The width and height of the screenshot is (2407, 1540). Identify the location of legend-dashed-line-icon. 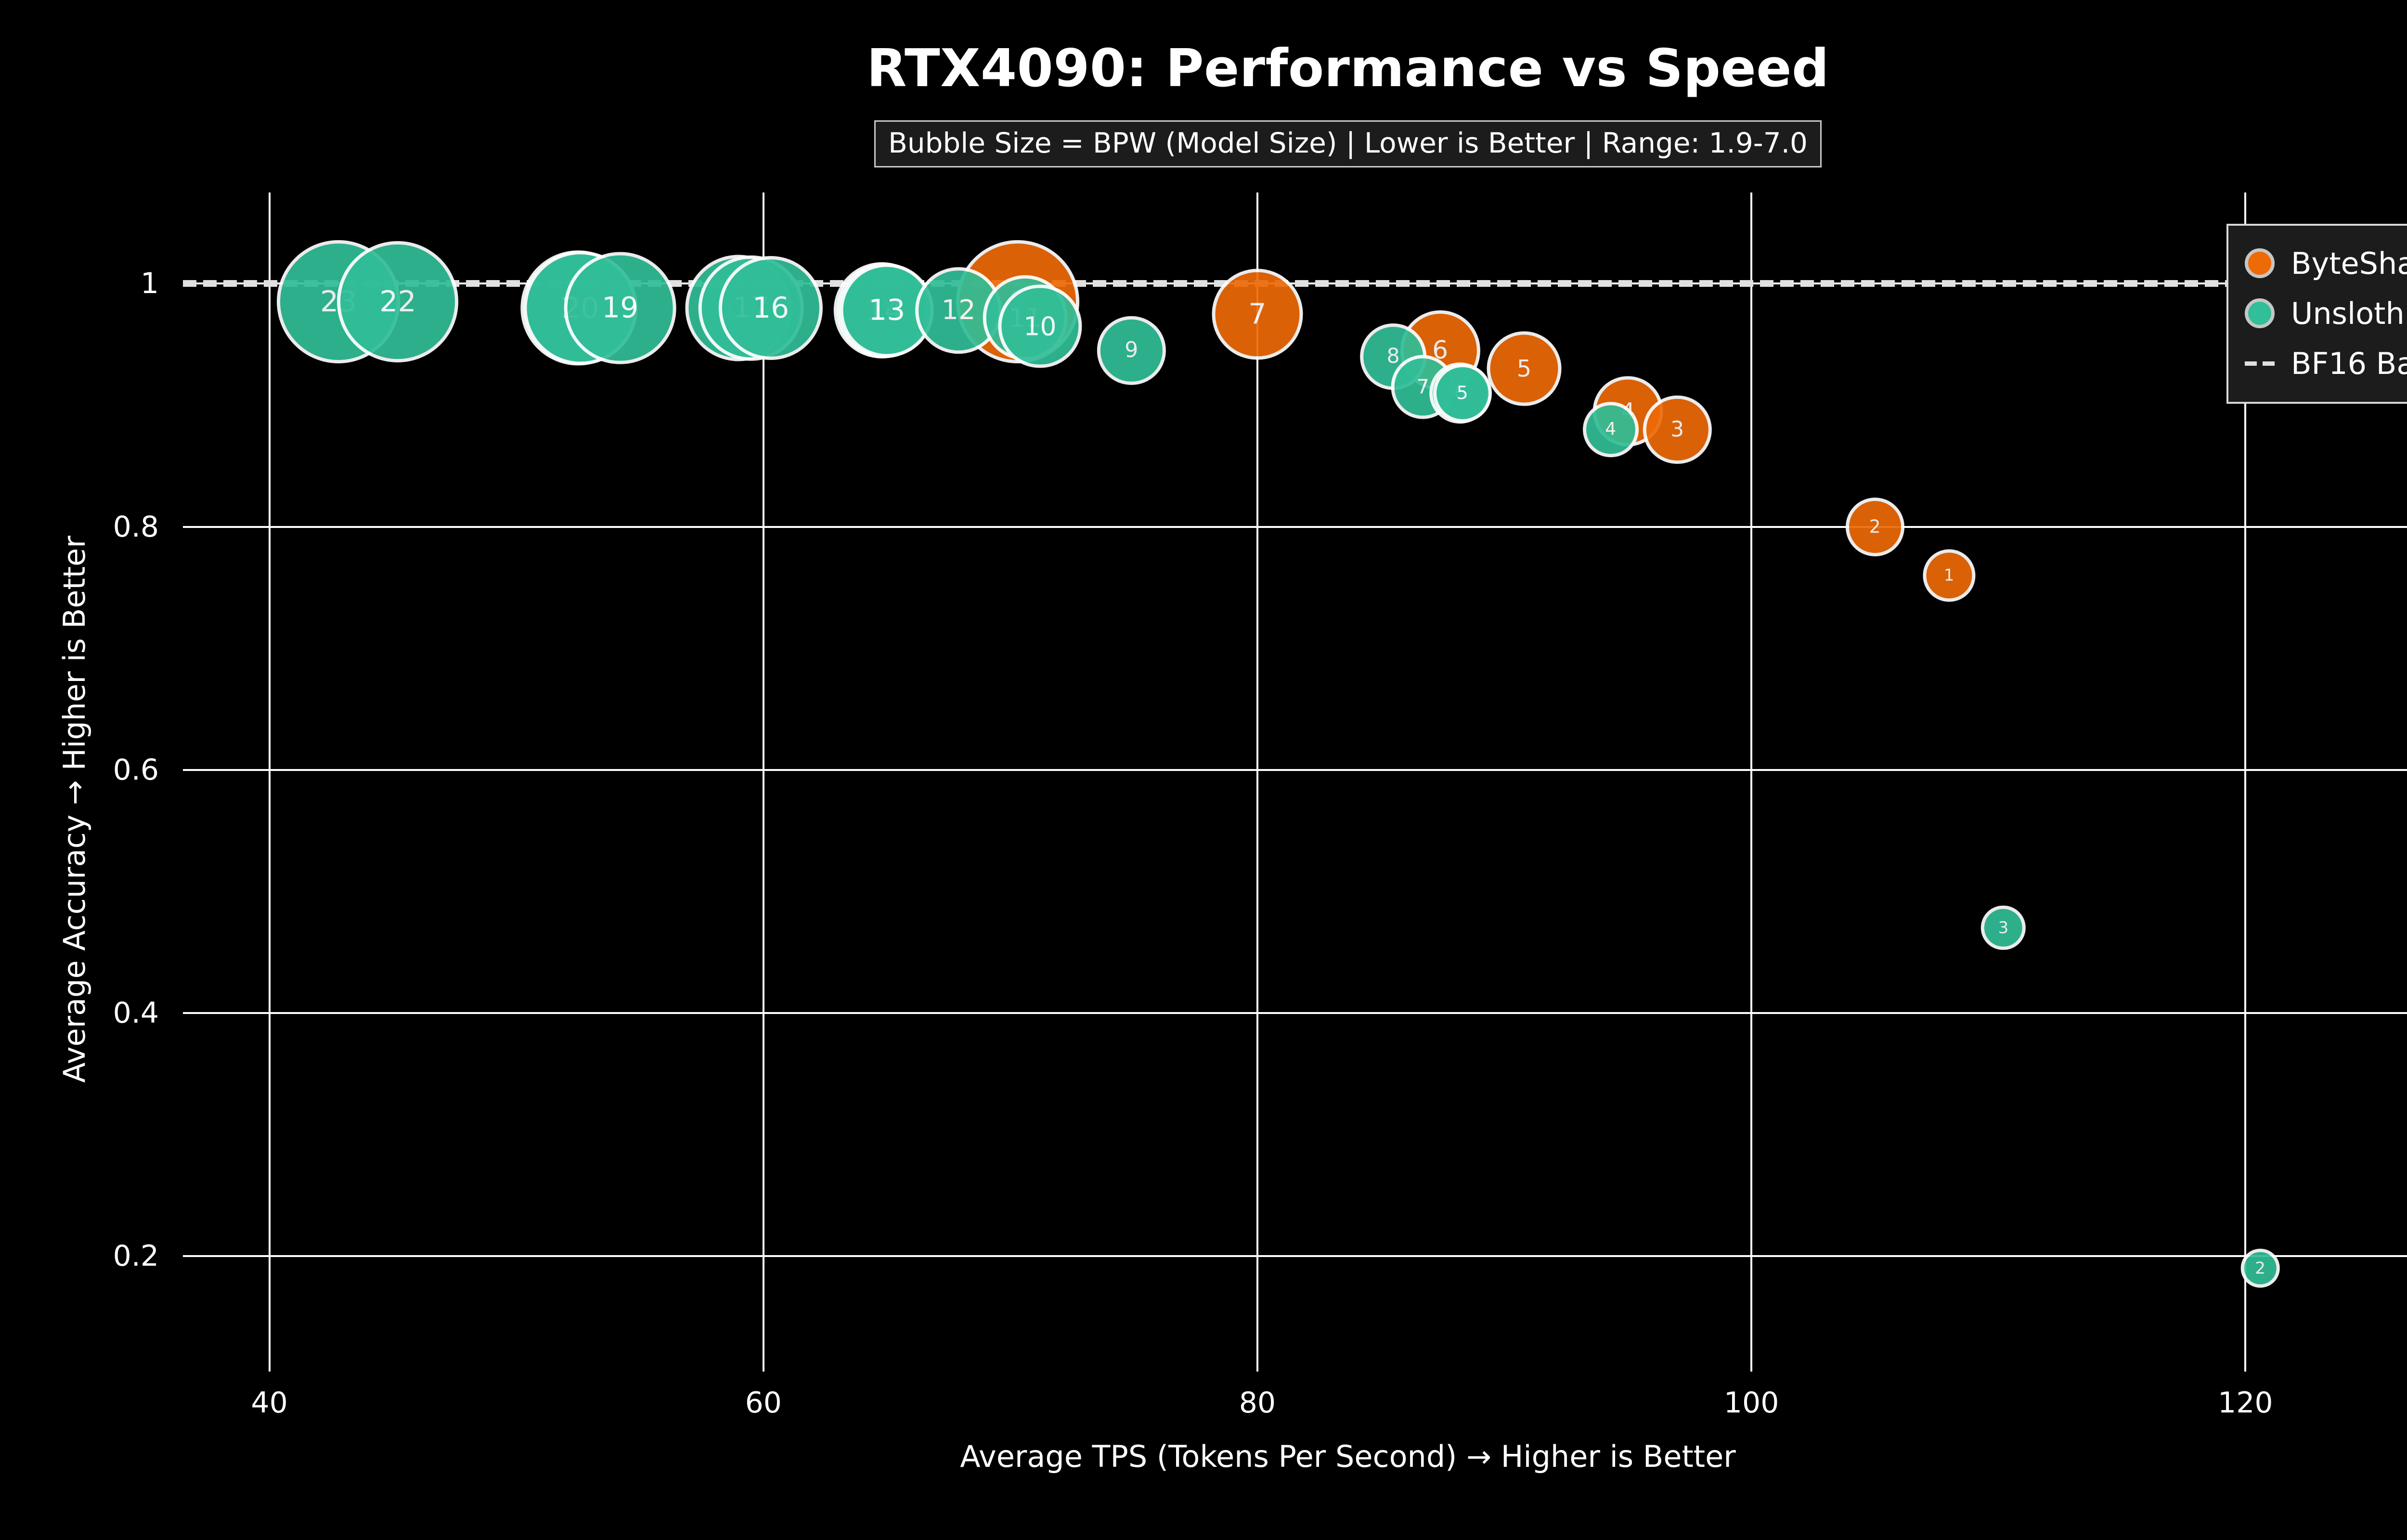
(2260, 363).